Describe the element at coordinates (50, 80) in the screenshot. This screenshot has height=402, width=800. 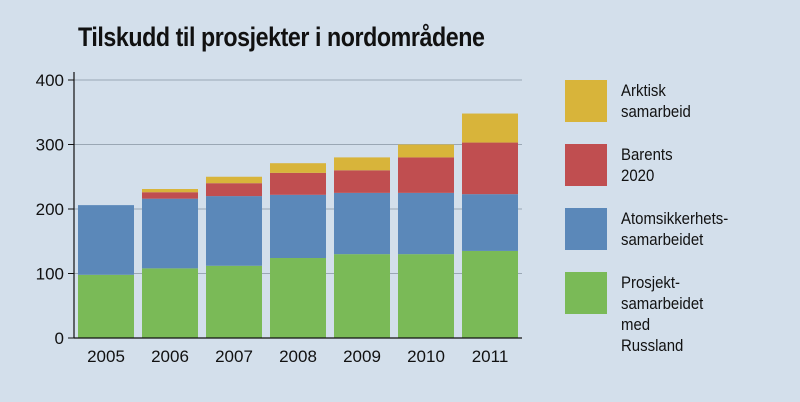
I see `y-tick-label: 400` at that location.